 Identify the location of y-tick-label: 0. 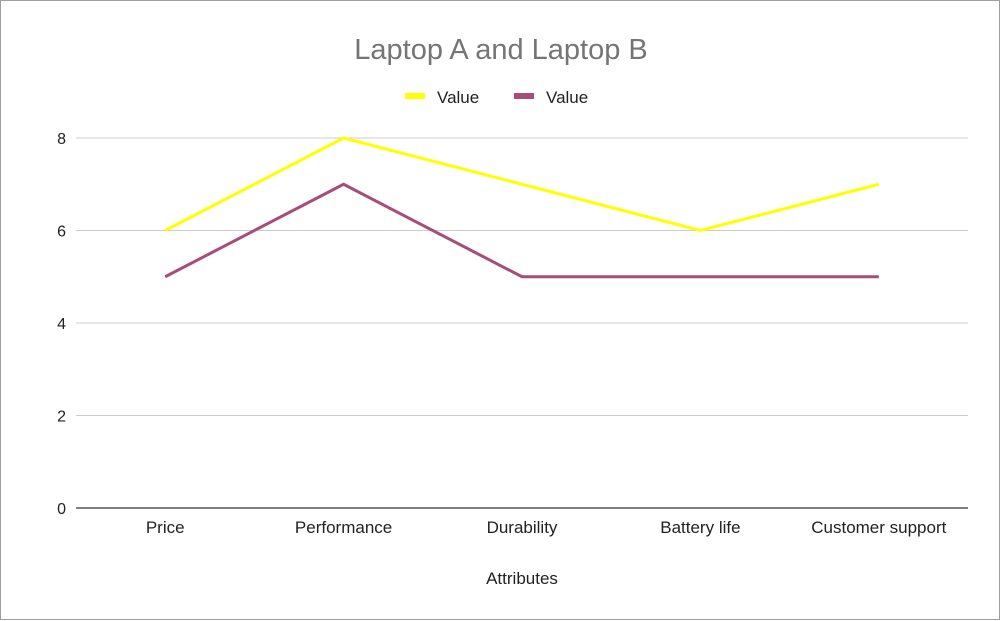
(61, 509).